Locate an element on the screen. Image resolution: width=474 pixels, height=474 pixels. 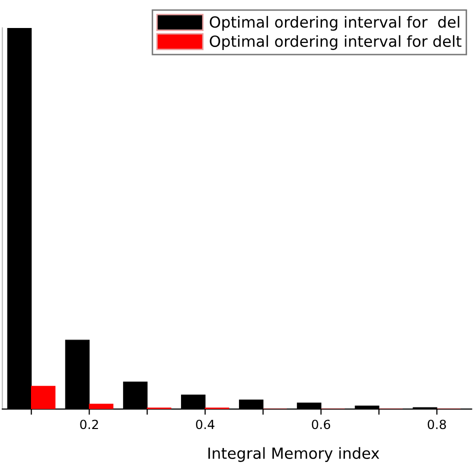
x-axis-title: Integral Memory index is located at coordinates (294, 454).